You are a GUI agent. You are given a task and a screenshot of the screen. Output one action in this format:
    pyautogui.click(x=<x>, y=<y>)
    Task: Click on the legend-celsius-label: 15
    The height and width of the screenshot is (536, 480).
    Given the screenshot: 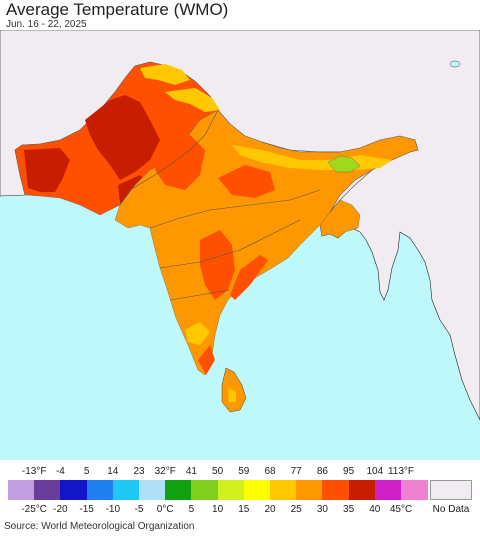 What is the action you would take?
    pyautogui.click(x=244, y=509)
    